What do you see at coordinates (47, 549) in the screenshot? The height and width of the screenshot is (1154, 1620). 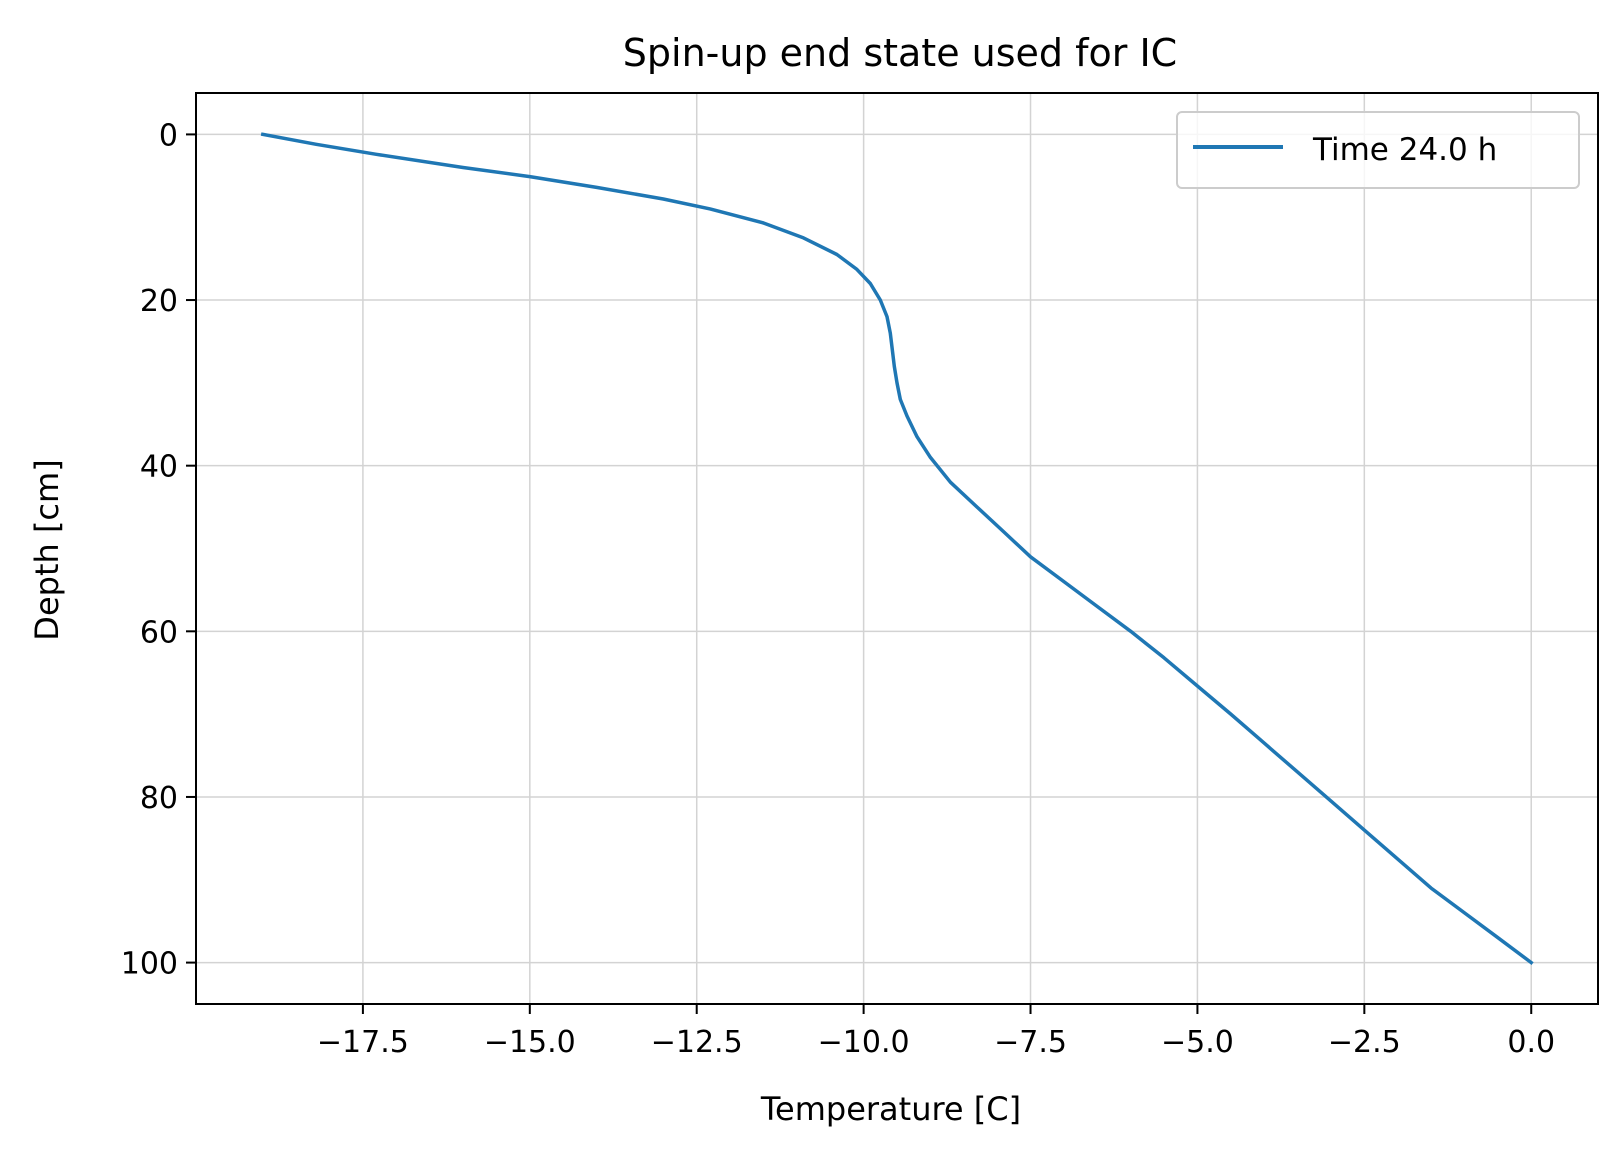 I see `y-axis-title: Depth [cm]` at bounding box center [47, 549].